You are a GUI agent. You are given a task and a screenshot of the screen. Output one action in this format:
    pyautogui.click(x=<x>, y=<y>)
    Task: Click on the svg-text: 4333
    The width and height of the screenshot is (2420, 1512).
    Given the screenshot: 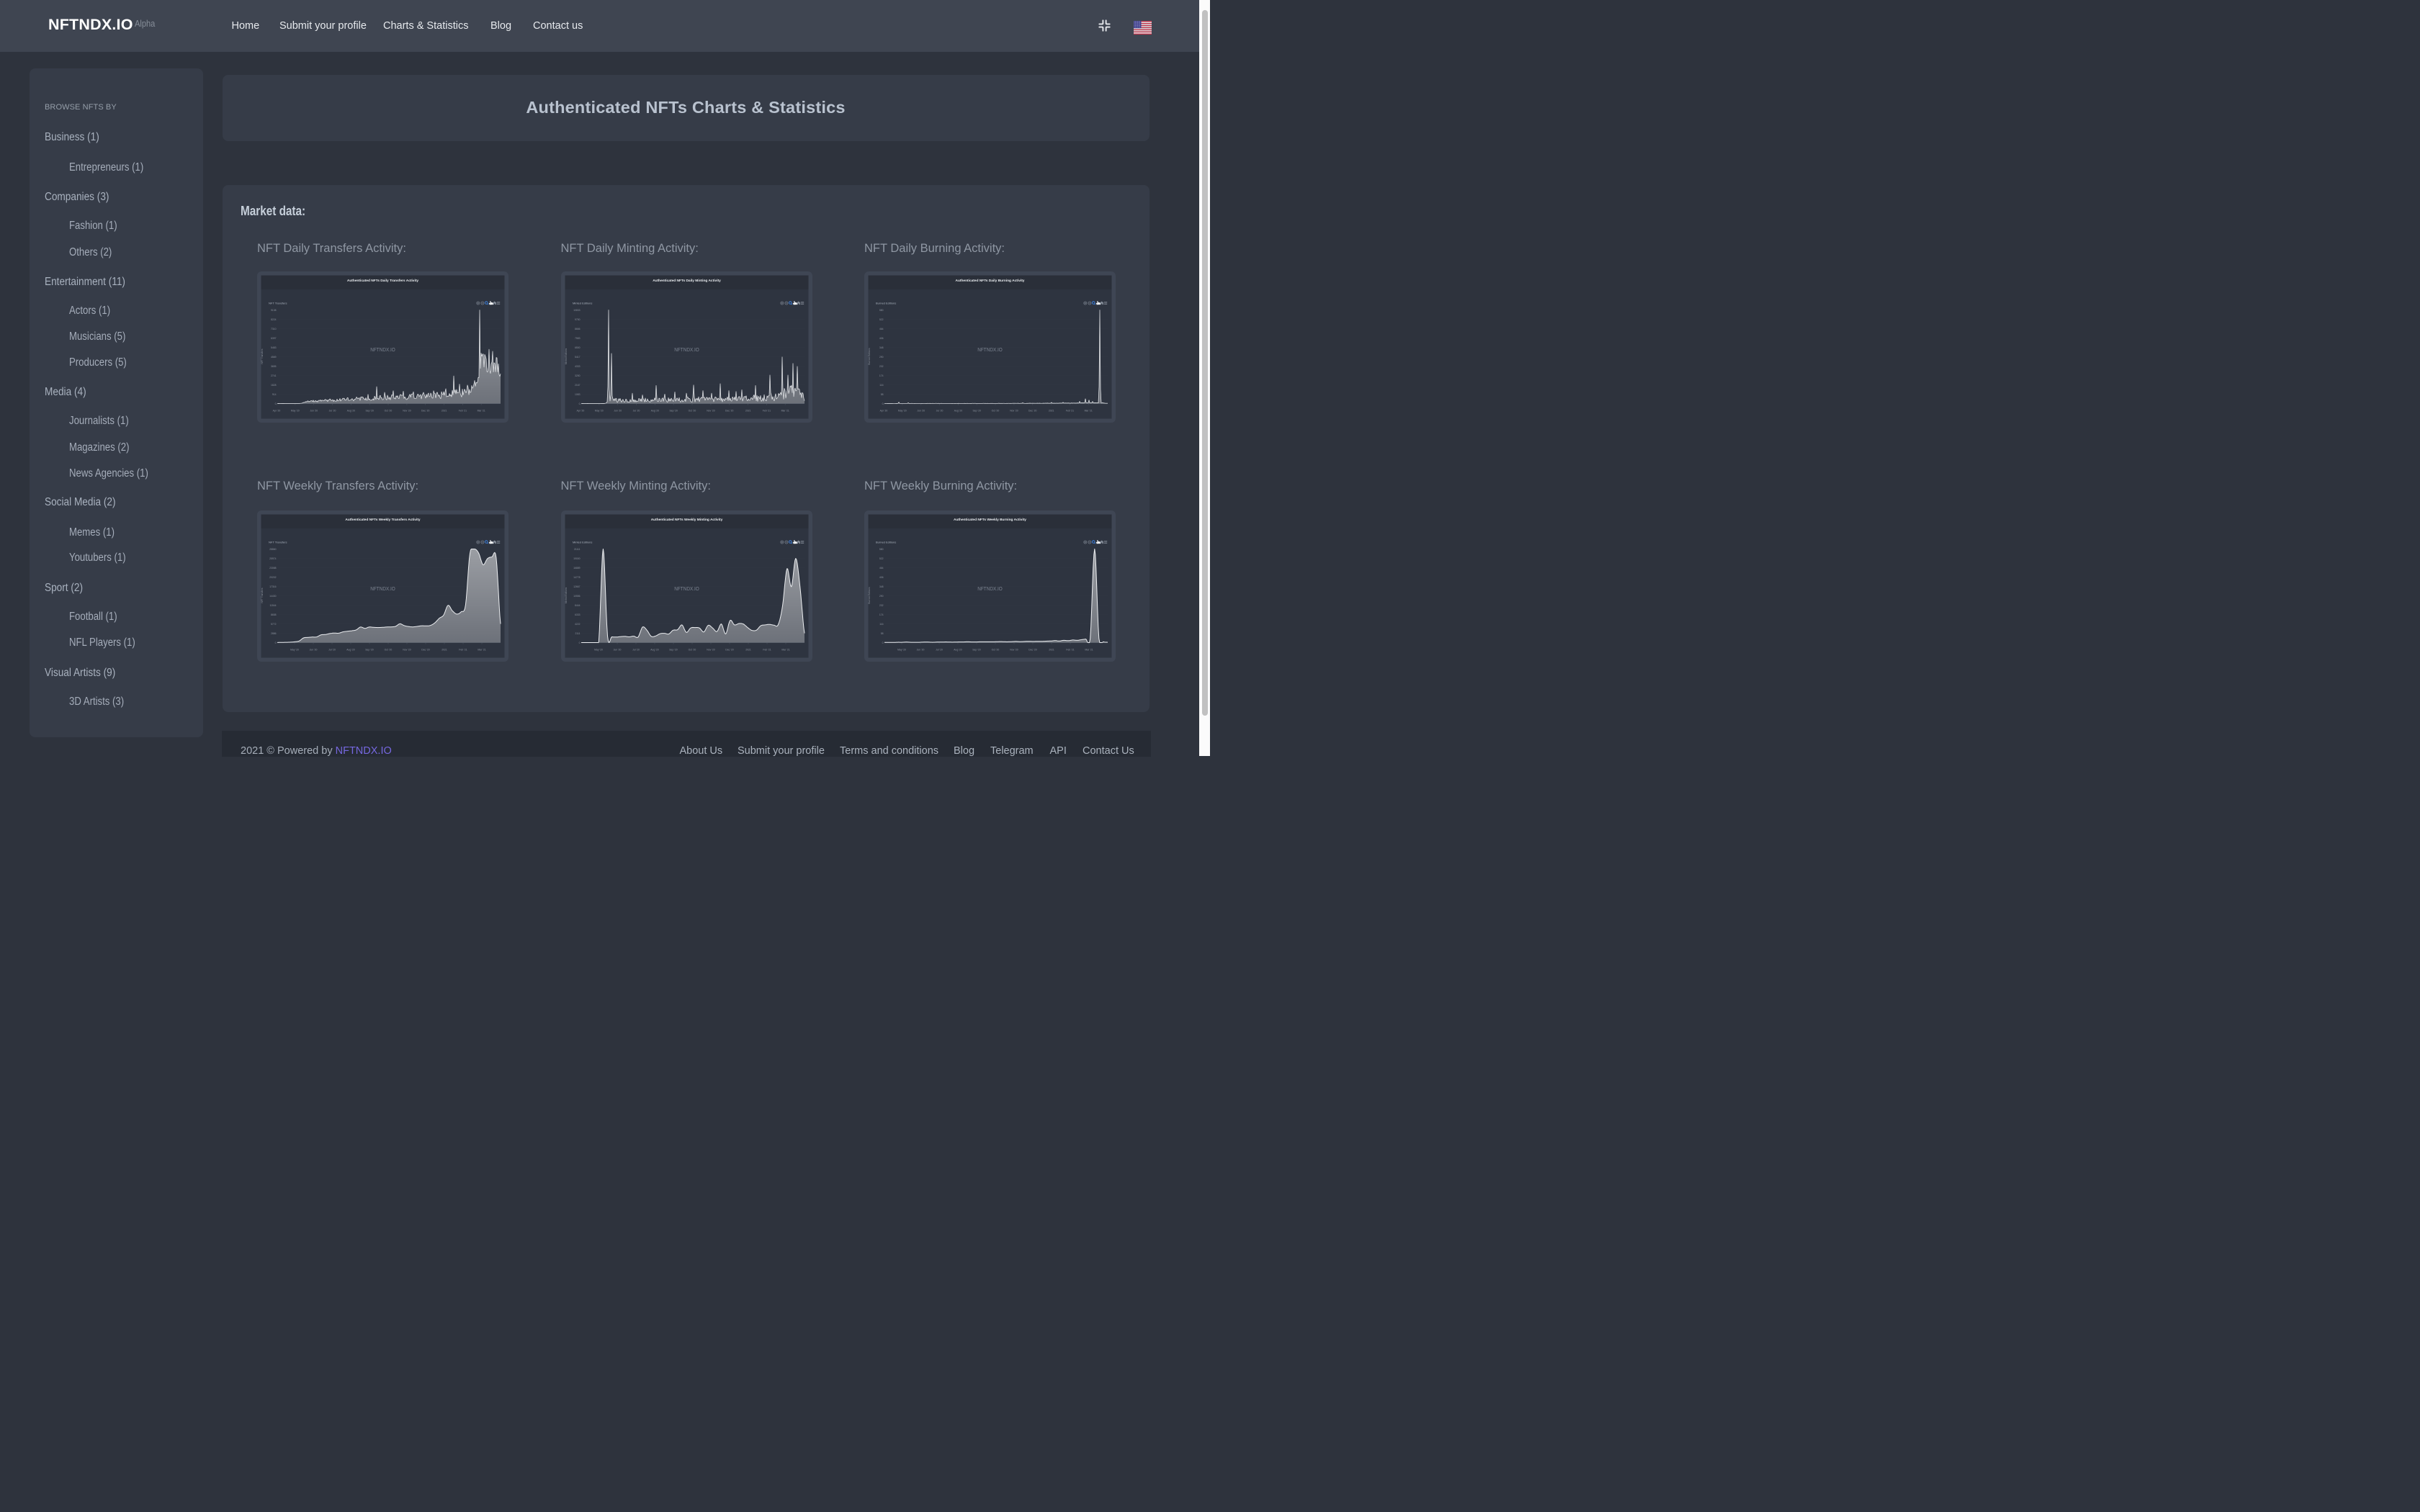 What is the action you would take?
    pyautogui.click(x=577, y=365)
    